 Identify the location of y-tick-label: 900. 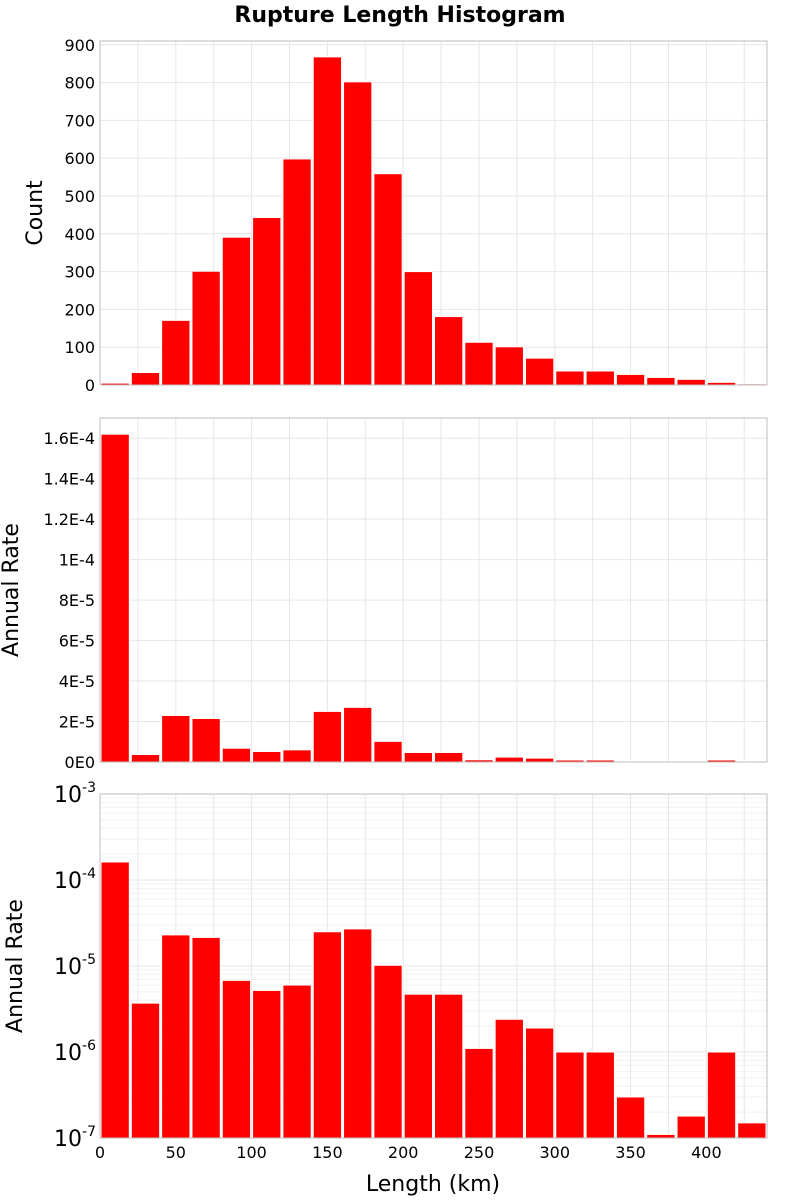
(79, 45).